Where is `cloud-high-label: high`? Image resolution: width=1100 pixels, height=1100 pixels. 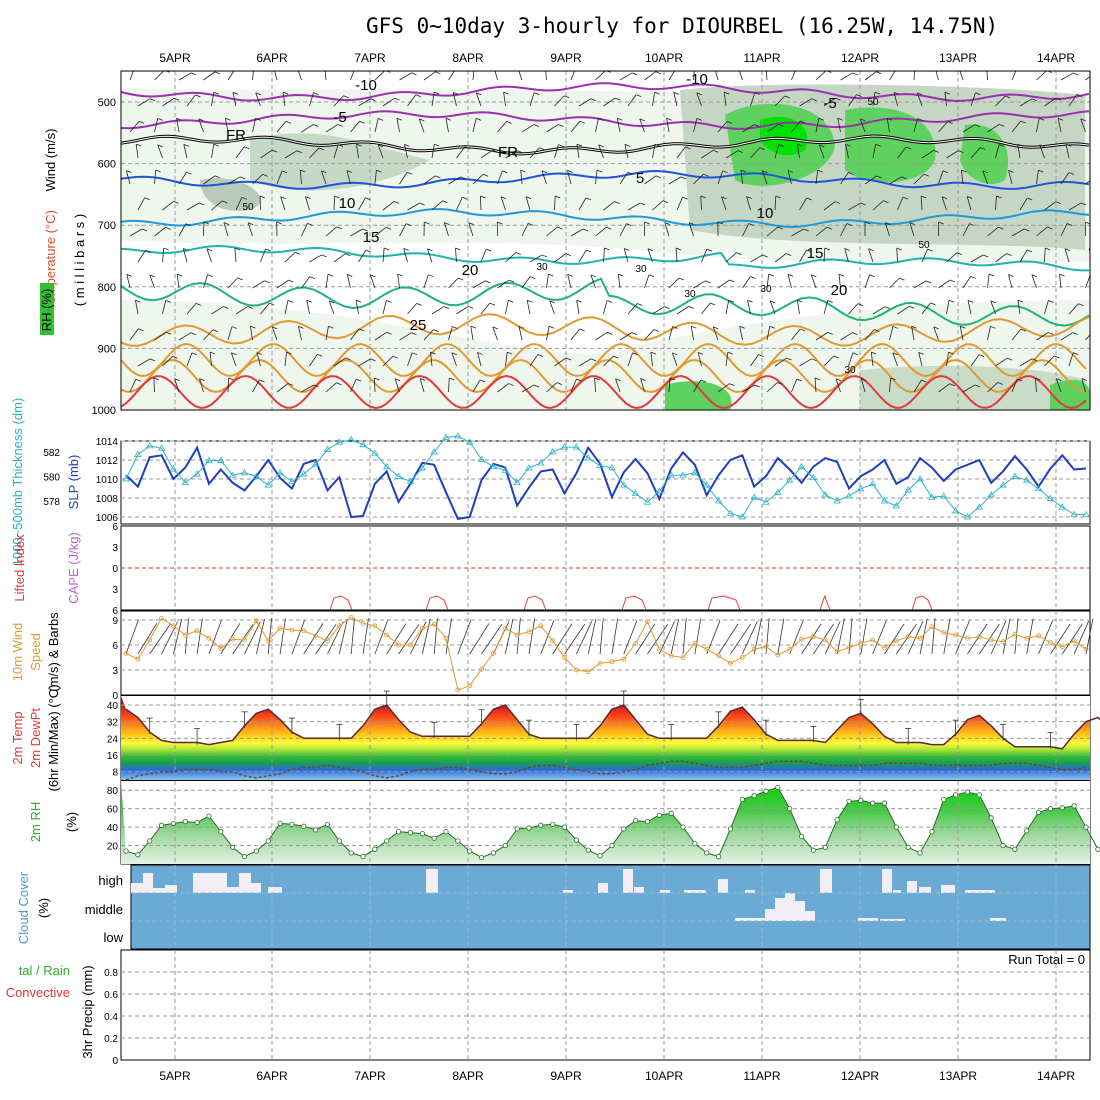
cloud-high-label: high is located at coordinates (110, 880).